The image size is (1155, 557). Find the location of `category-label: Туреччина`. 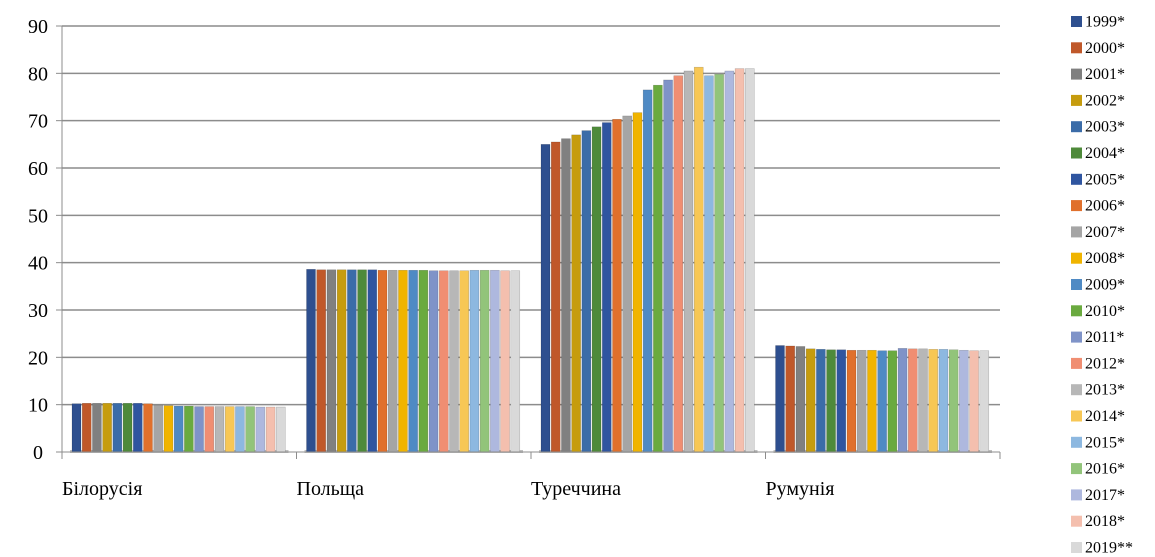

category-label: Туреччина is located at coordinates (576, 489).